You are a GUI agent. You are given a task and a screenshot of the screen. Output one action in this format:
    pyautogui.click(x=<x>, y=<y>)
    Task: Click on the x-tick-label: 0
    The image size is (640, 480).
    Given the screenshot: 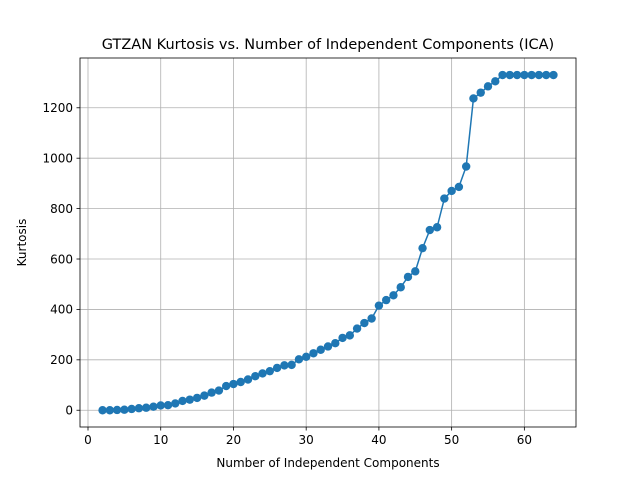 What is the action you would take?
    pyautogui.click(x=88, y=440)
    